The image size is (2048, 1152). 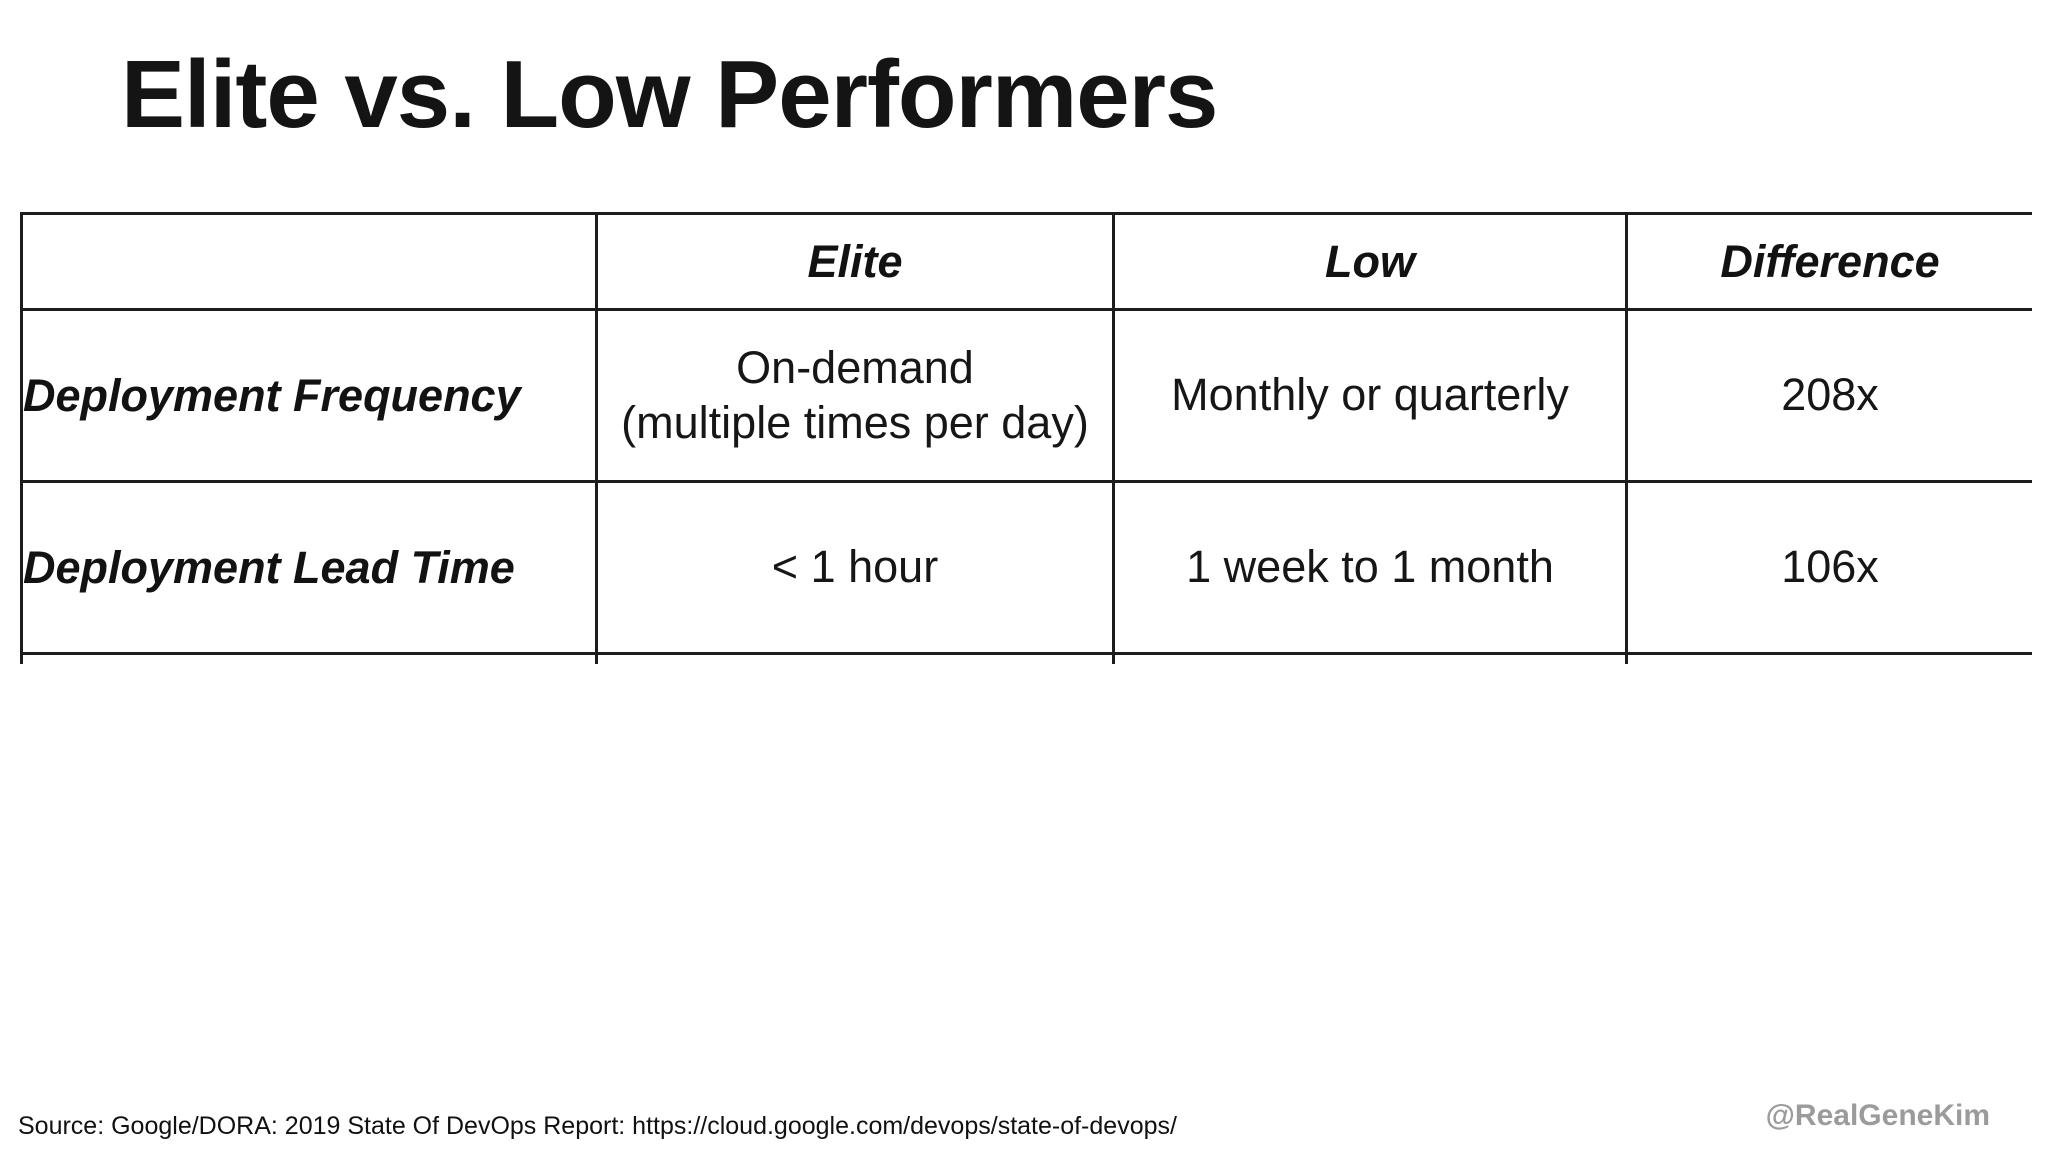 I want to click on table-header-row: Elite Low Difference, so click(x=1026, y=261).